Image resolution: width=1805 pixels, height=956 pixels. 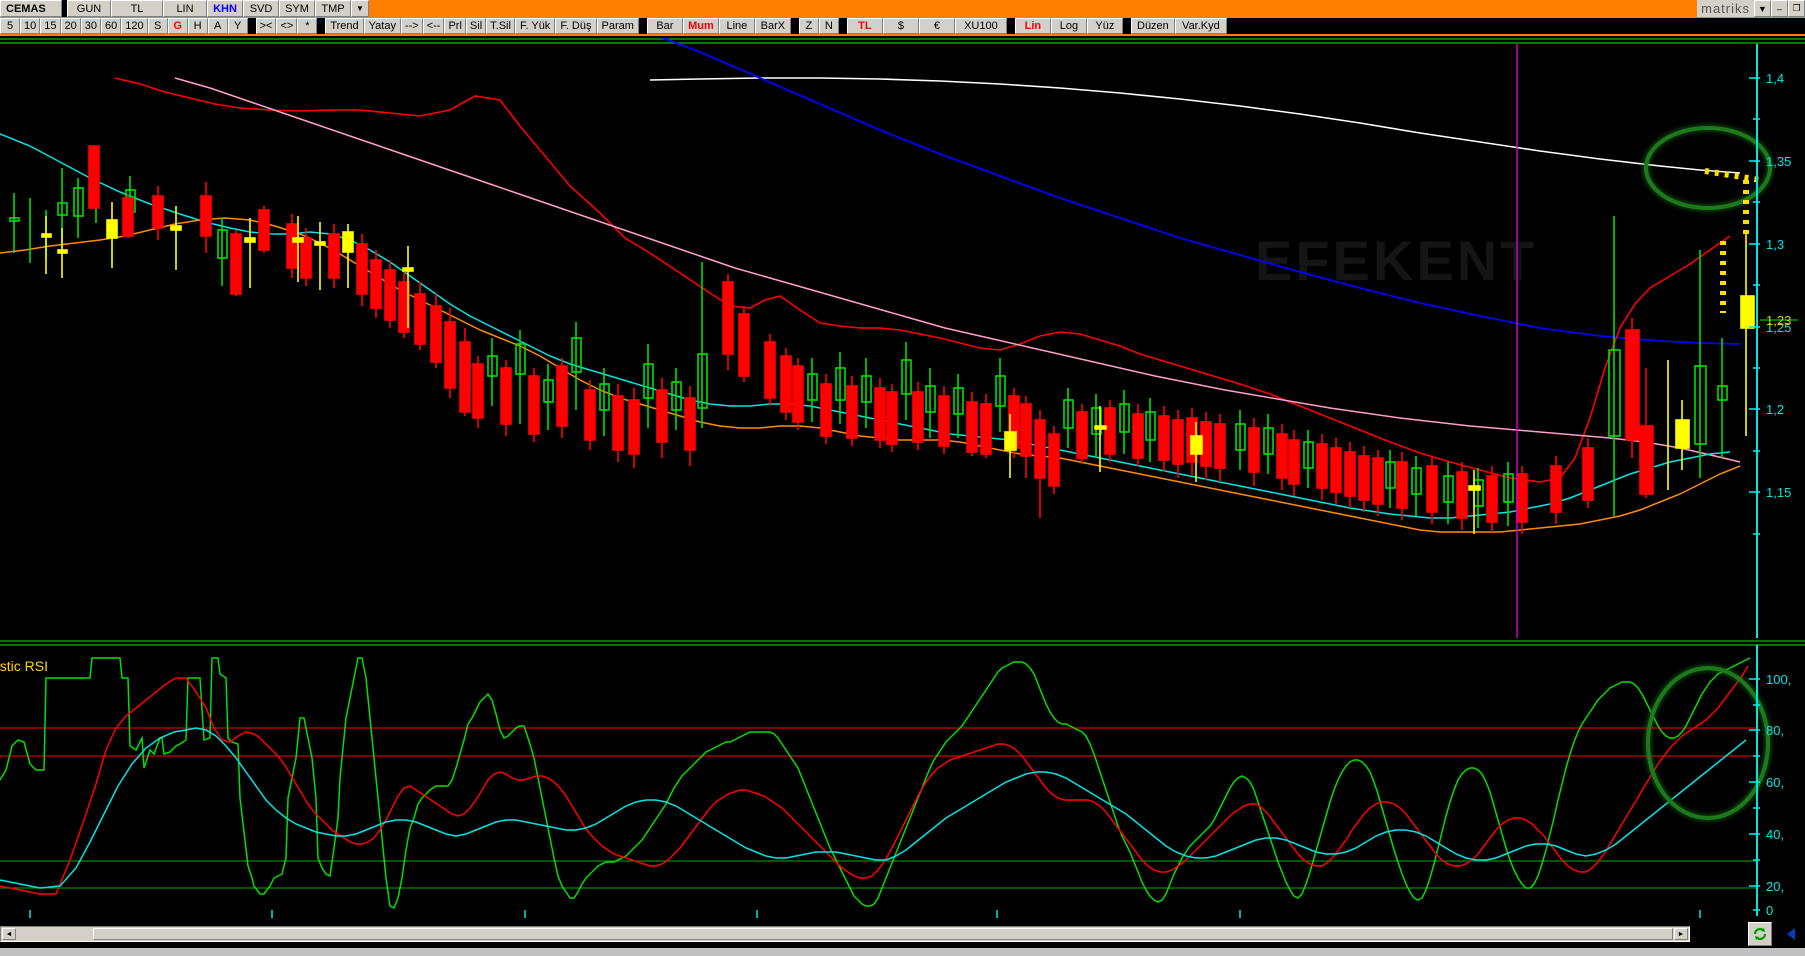 What do you see at coordinates (808, 26) in the screenshot?
I see `zoom-z-button: Z` at bounding box center [808, 26].